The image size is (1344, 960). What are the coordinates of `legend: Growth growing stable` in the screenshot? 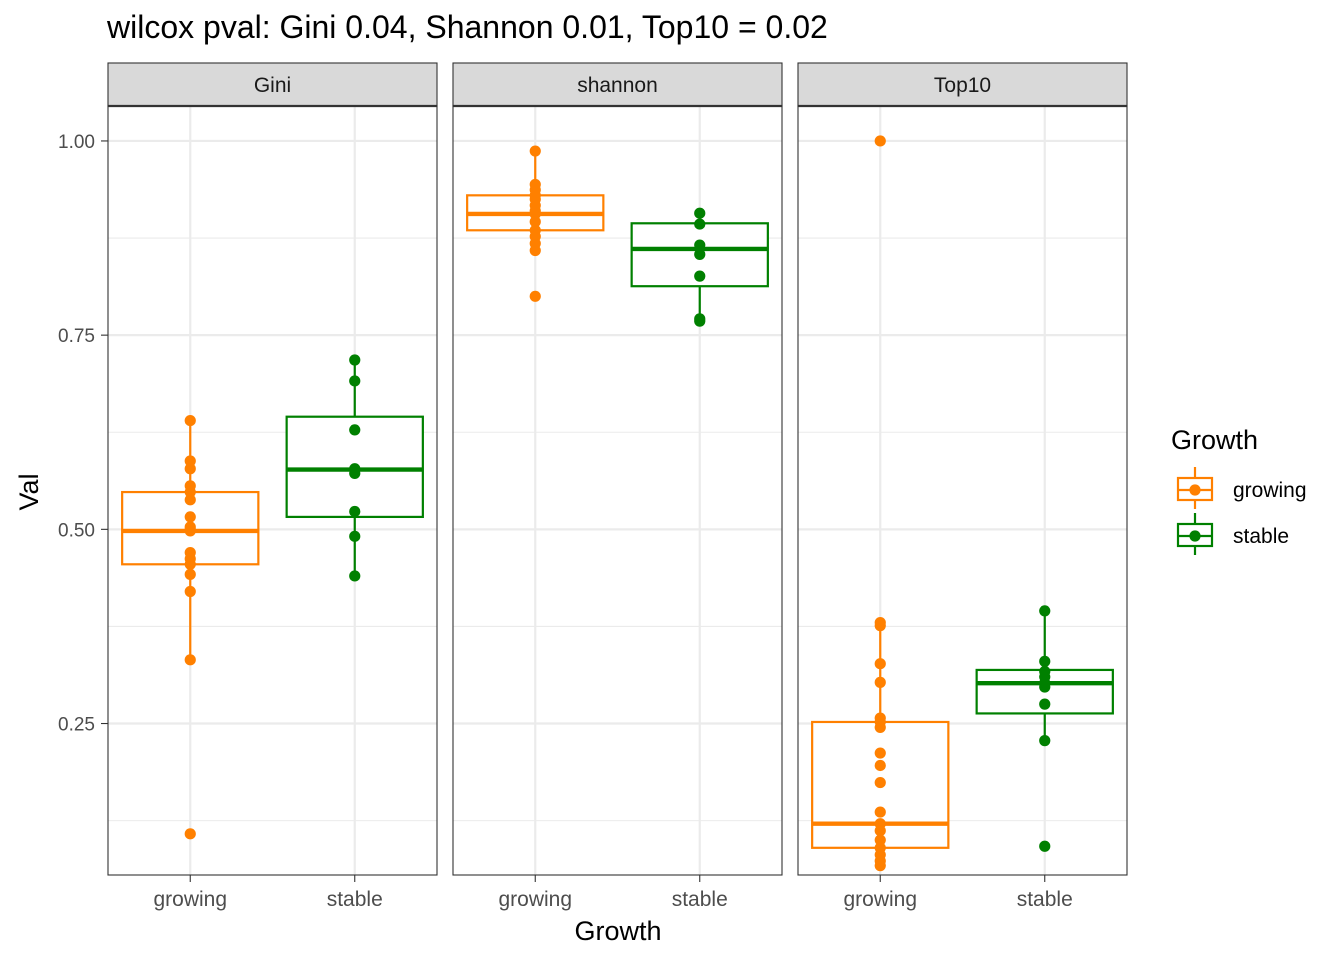 It's located at (1239, 490).